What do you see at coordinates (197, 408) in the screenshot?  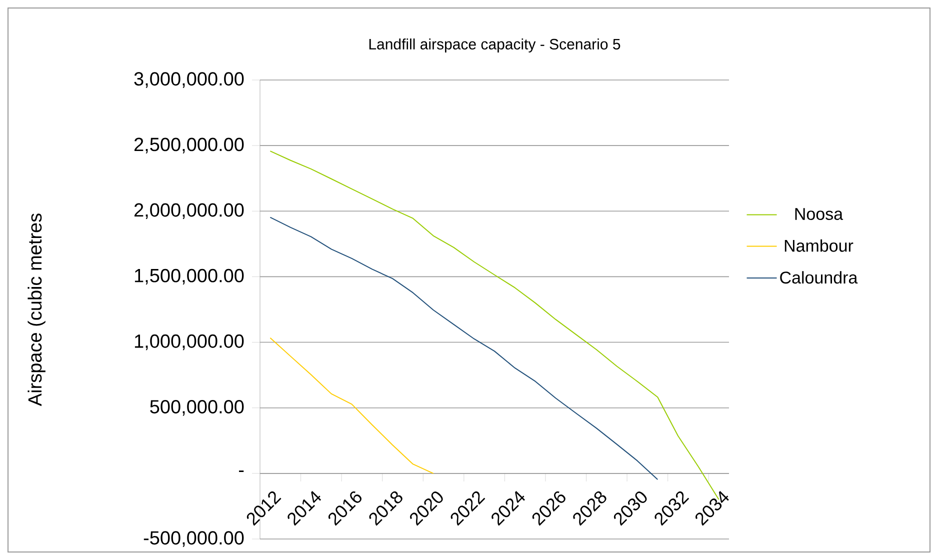 I see `y-tick-label: 500,000.00` at bounding box center [197, 408].